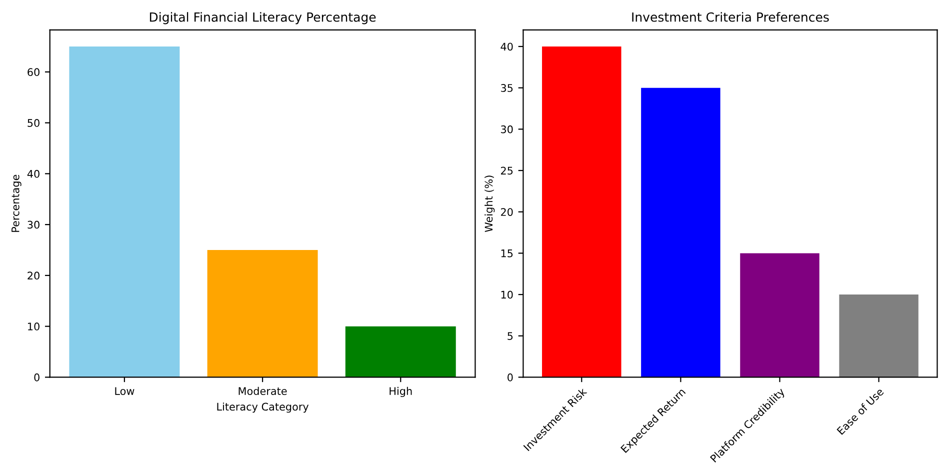 Image resolution: width=941 pixels, height=468 pixels. Describe the element at coordinates (34, 123) in the screenshot. I see `y-tick-label: 50` at that location.